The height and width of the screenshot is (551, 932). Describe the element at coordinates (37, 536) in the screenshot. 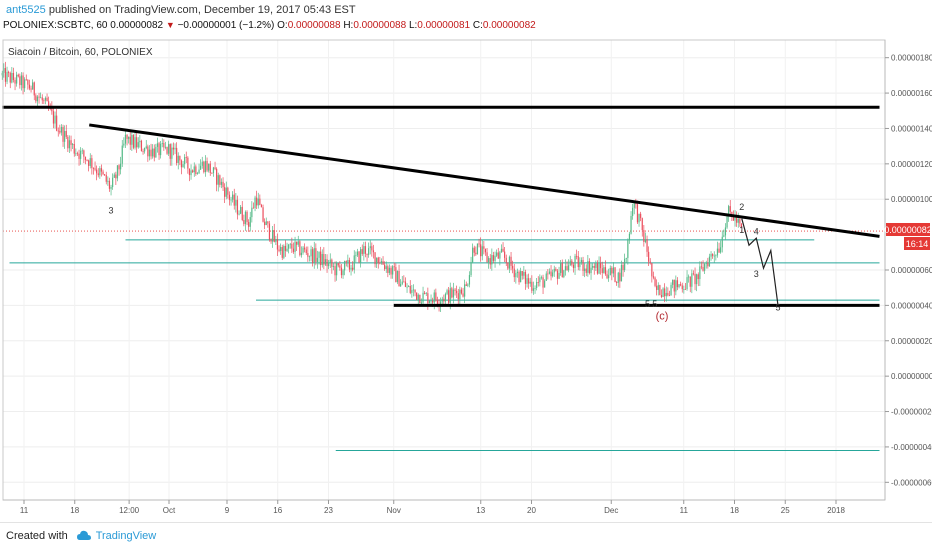

I see `created-with-text: Created with` at that location.